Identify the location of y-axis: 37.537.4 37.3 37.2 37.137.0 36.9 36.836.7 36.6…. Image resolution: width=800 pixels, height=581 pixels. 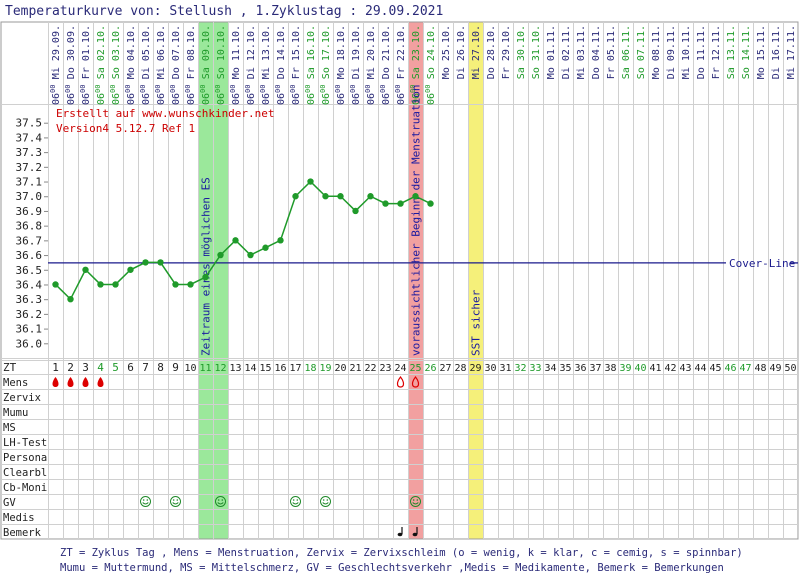
(32, 233).